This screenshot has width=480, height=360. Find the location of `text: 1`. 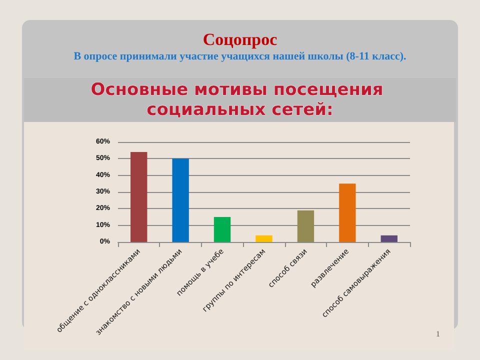

text: 1 is located at coordinates (438, 334).